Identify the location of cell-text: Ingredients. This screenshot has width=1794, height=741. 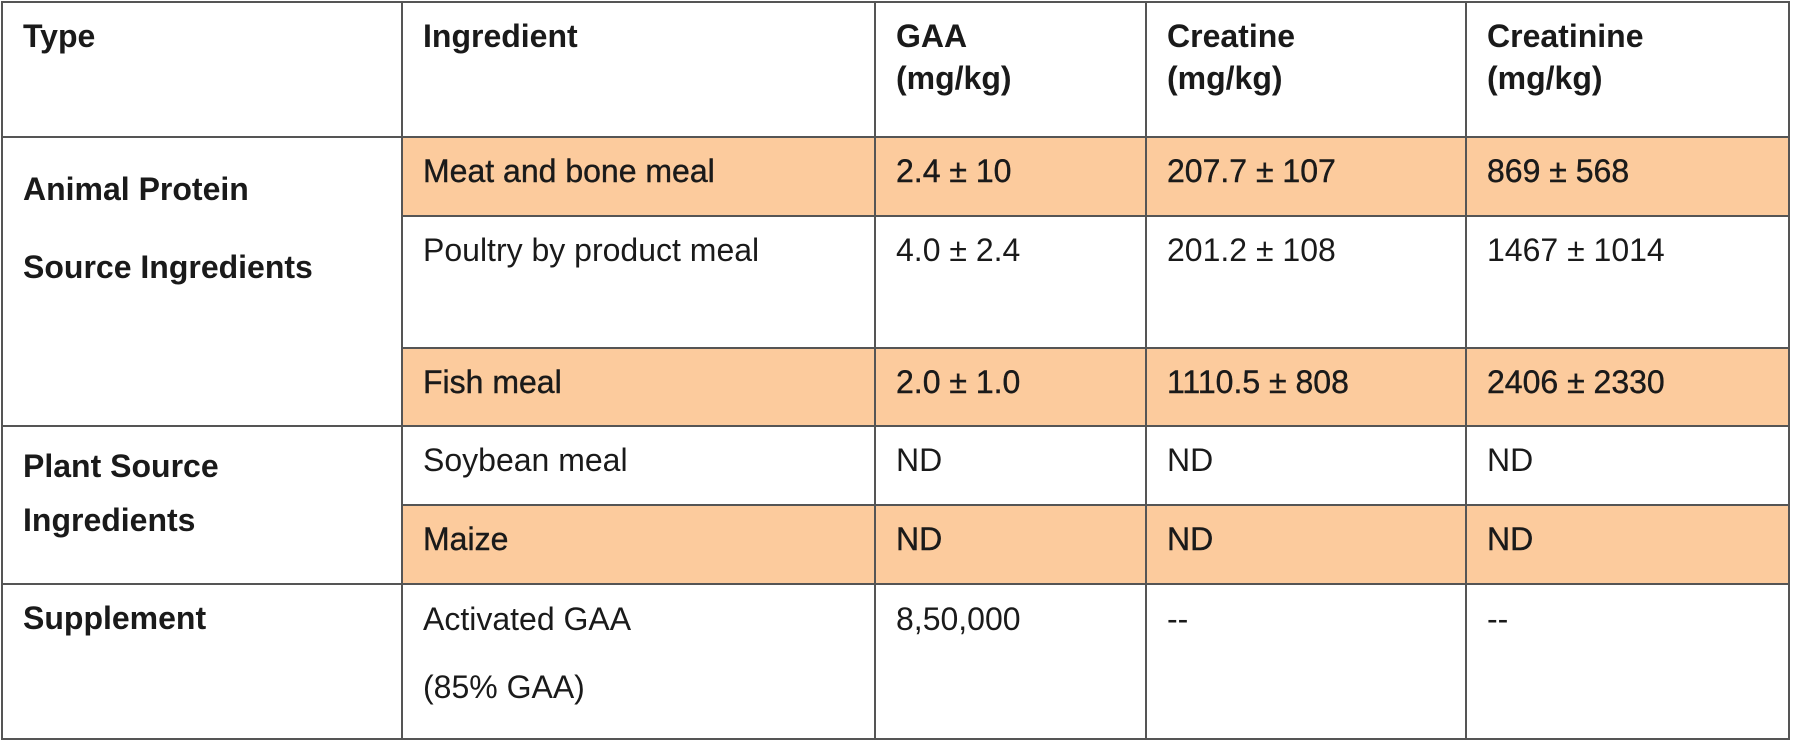
(109, 520).